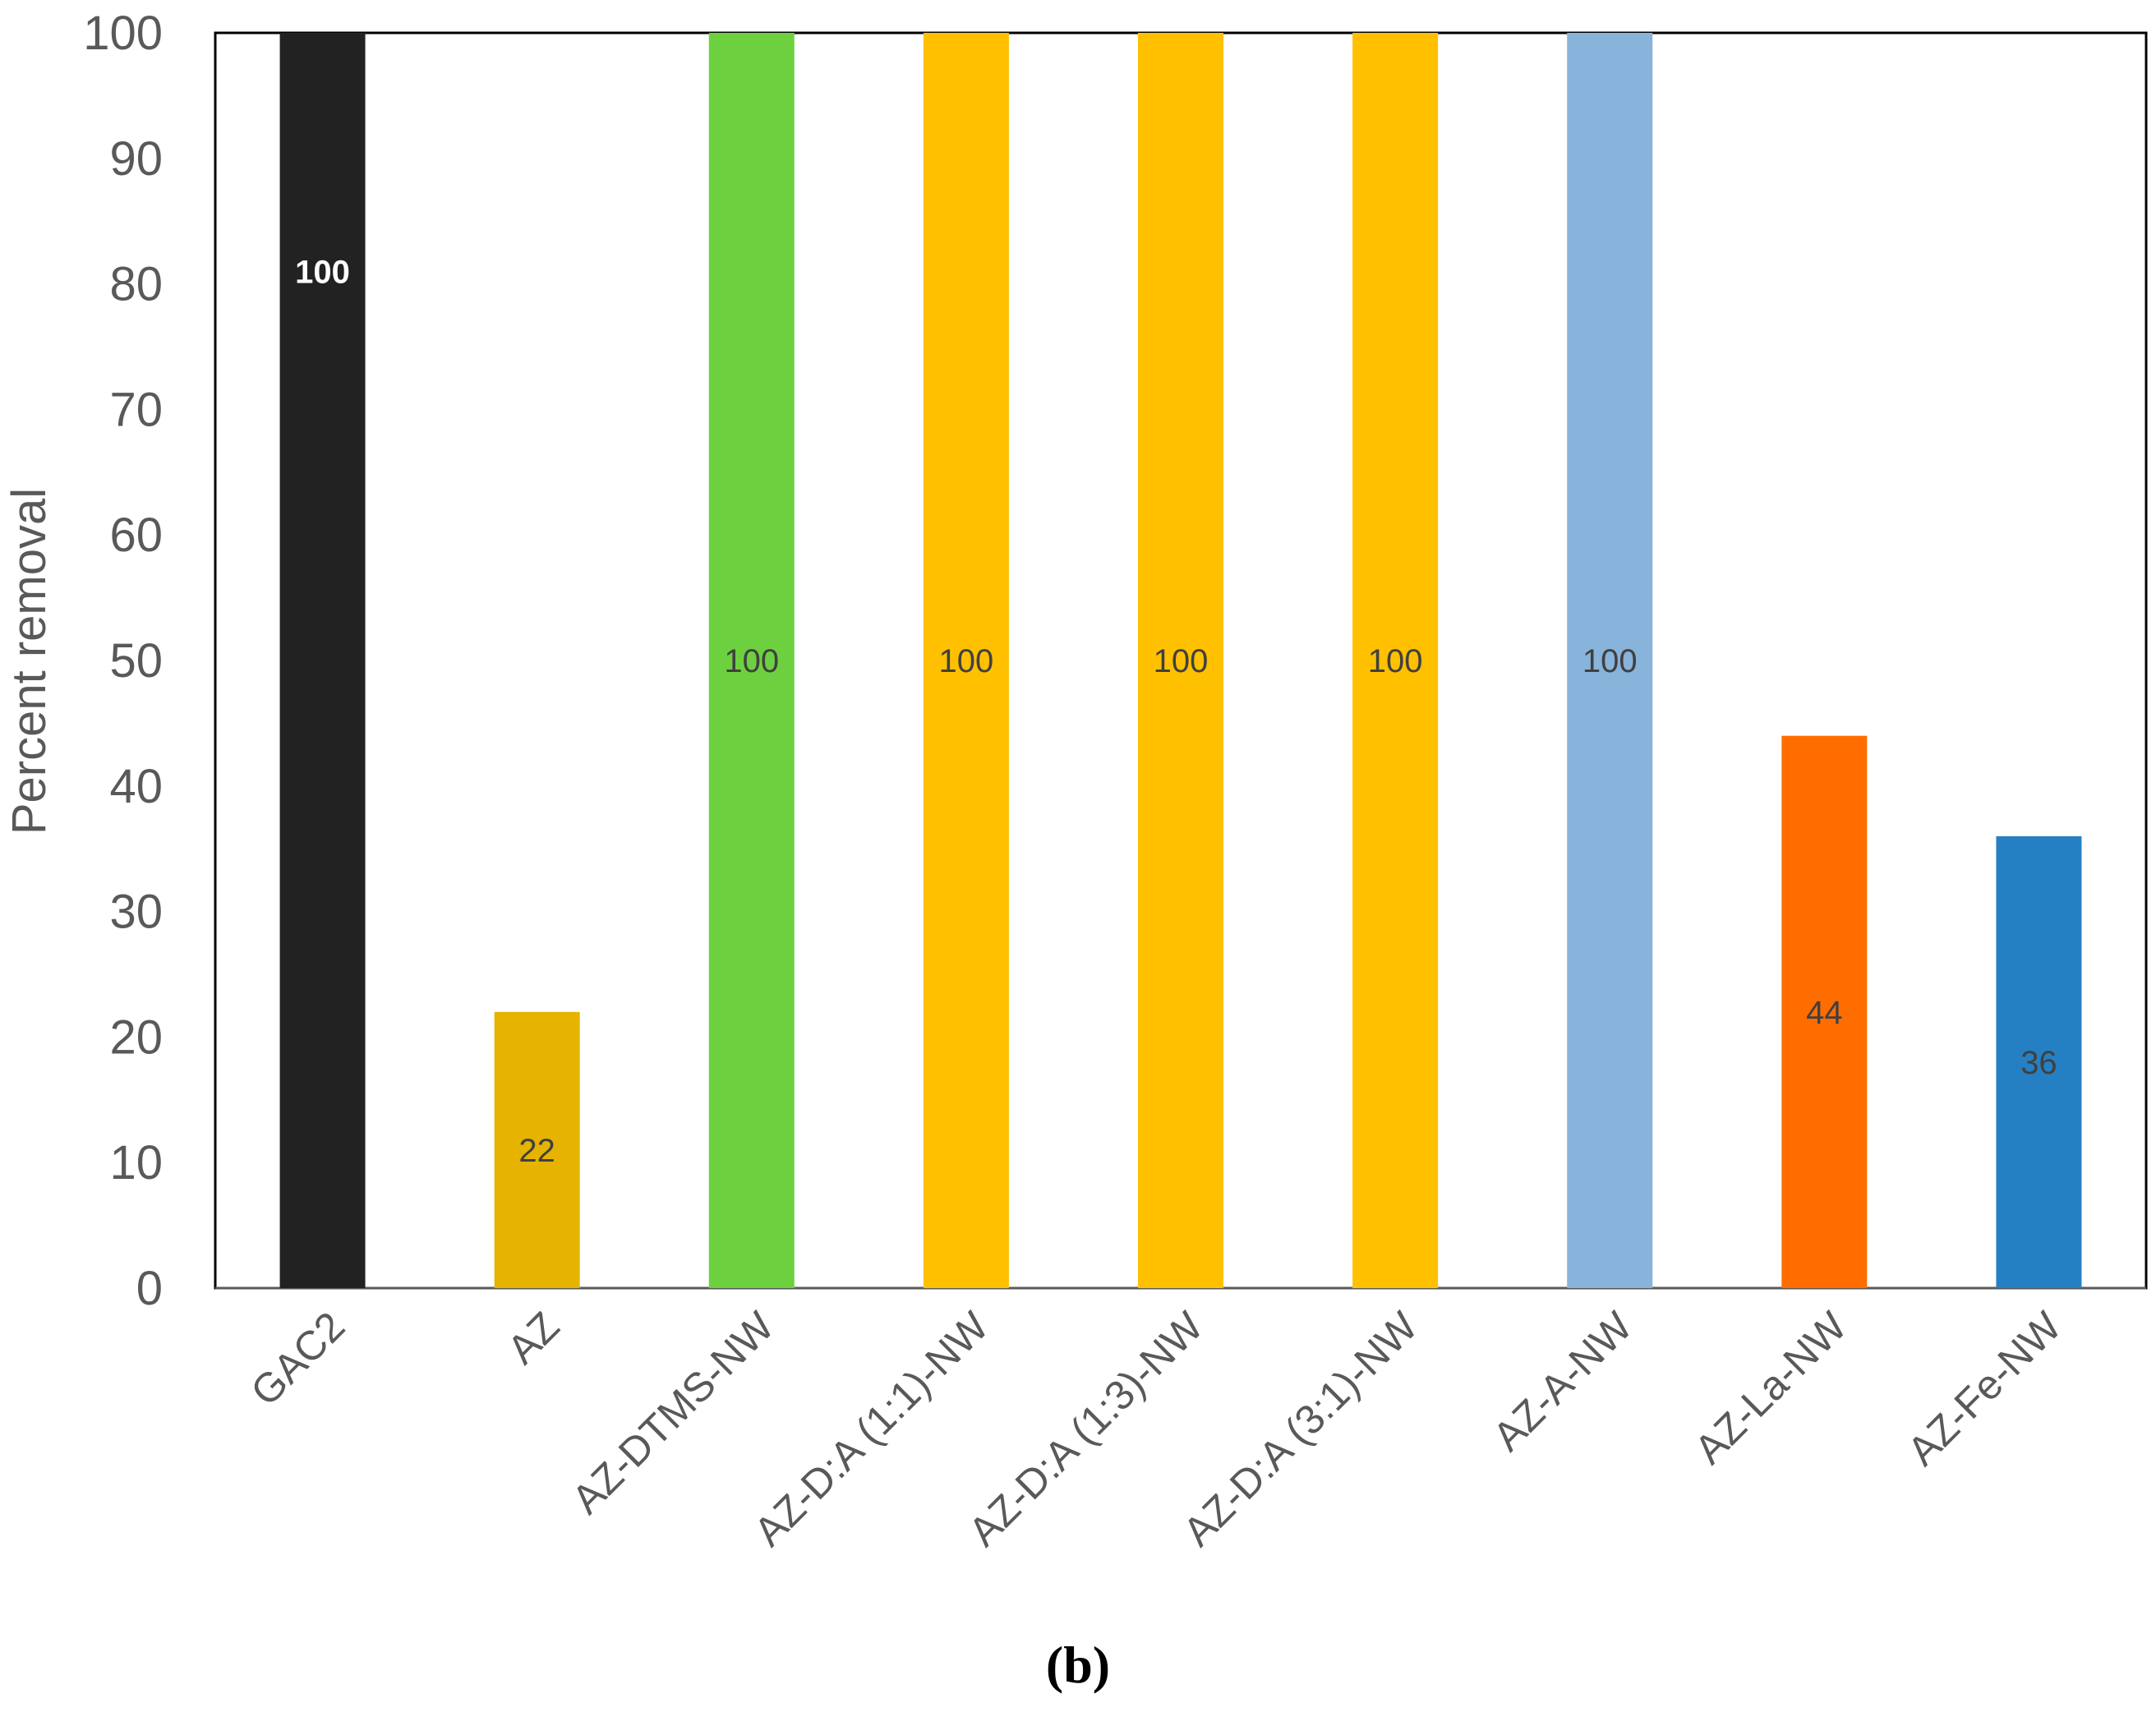 The image size is (2156, 1712). What do you see at coordinates (123, 34) in the screenshot?
I see `y-tick-label: 100` at bounding box center [123, 34].